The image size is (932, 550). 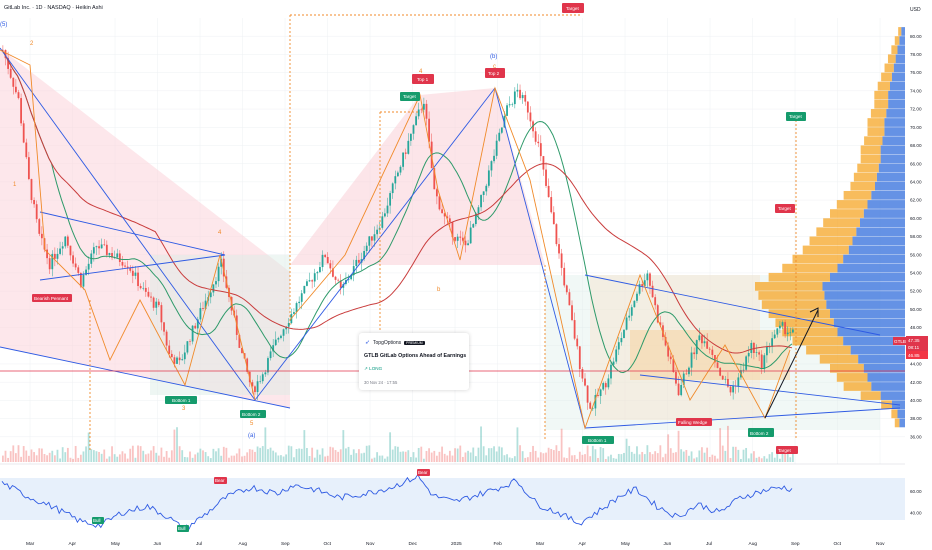 I want to click on wave-label-a: (a), so click(x=251, y=436).